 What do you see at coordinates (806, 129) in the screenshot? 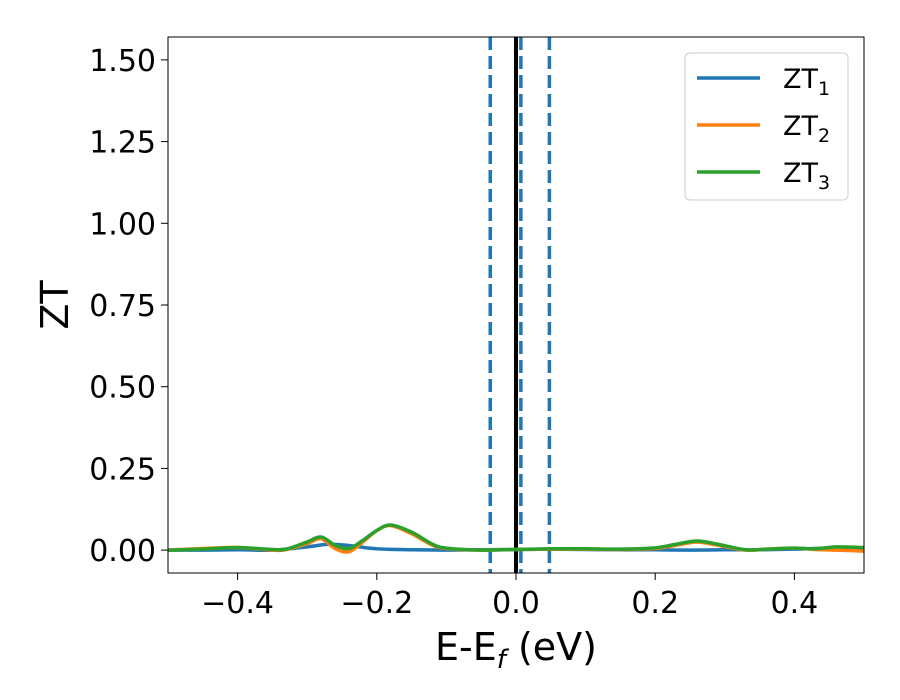
I see `legend-label: ZT2` at bounding box center [806, 129].